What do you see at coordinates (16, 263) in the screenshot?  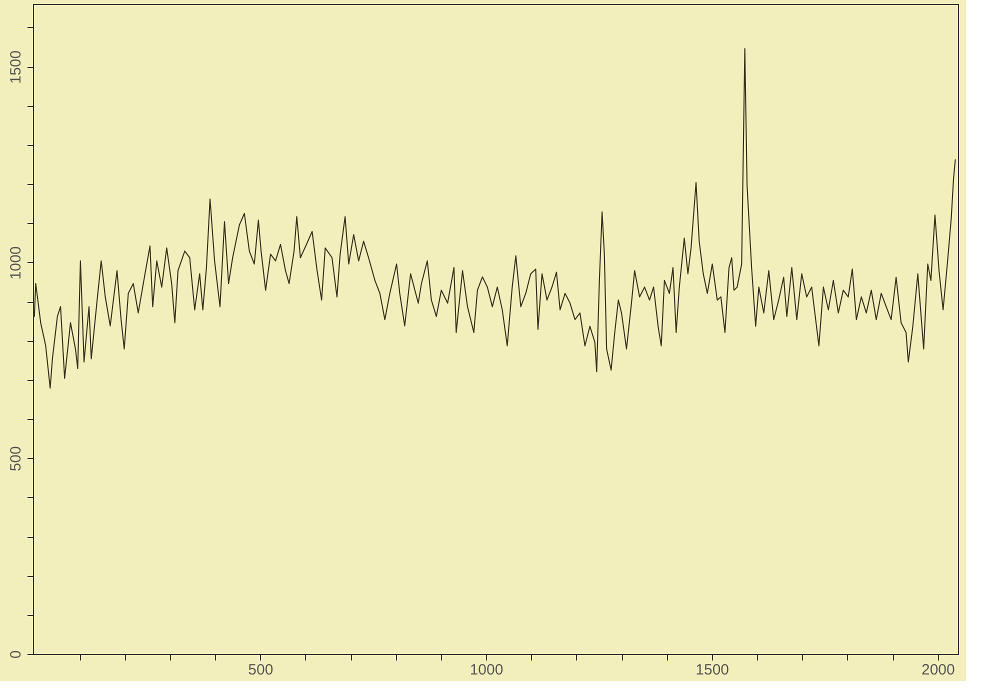 I see `y-tick-label: 1000` at bounding box center [16, 263].